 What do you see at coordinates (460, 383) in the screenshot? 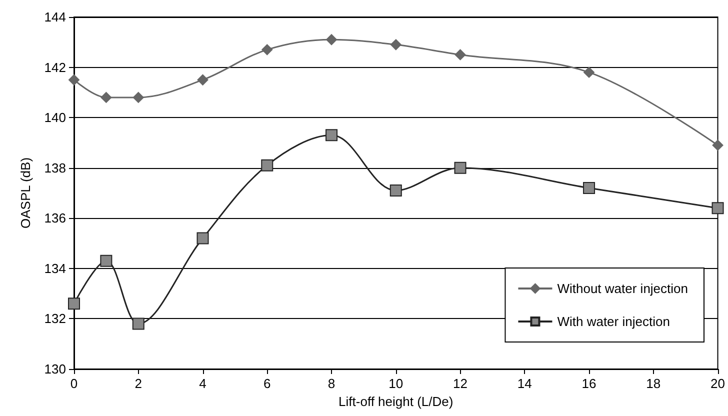
I see `x-tick-label: 12` at bounding box center [460, 383].